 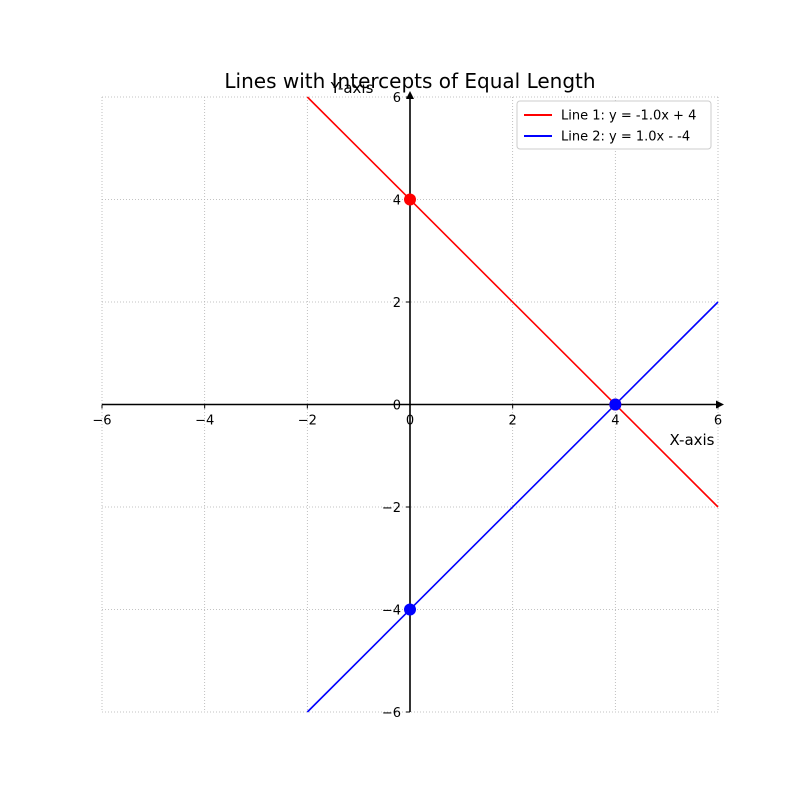 What do you see at coordinates (397, 98) in the screenshot?
I see `y-tick-label: 6` at bounding box center [397, 98].